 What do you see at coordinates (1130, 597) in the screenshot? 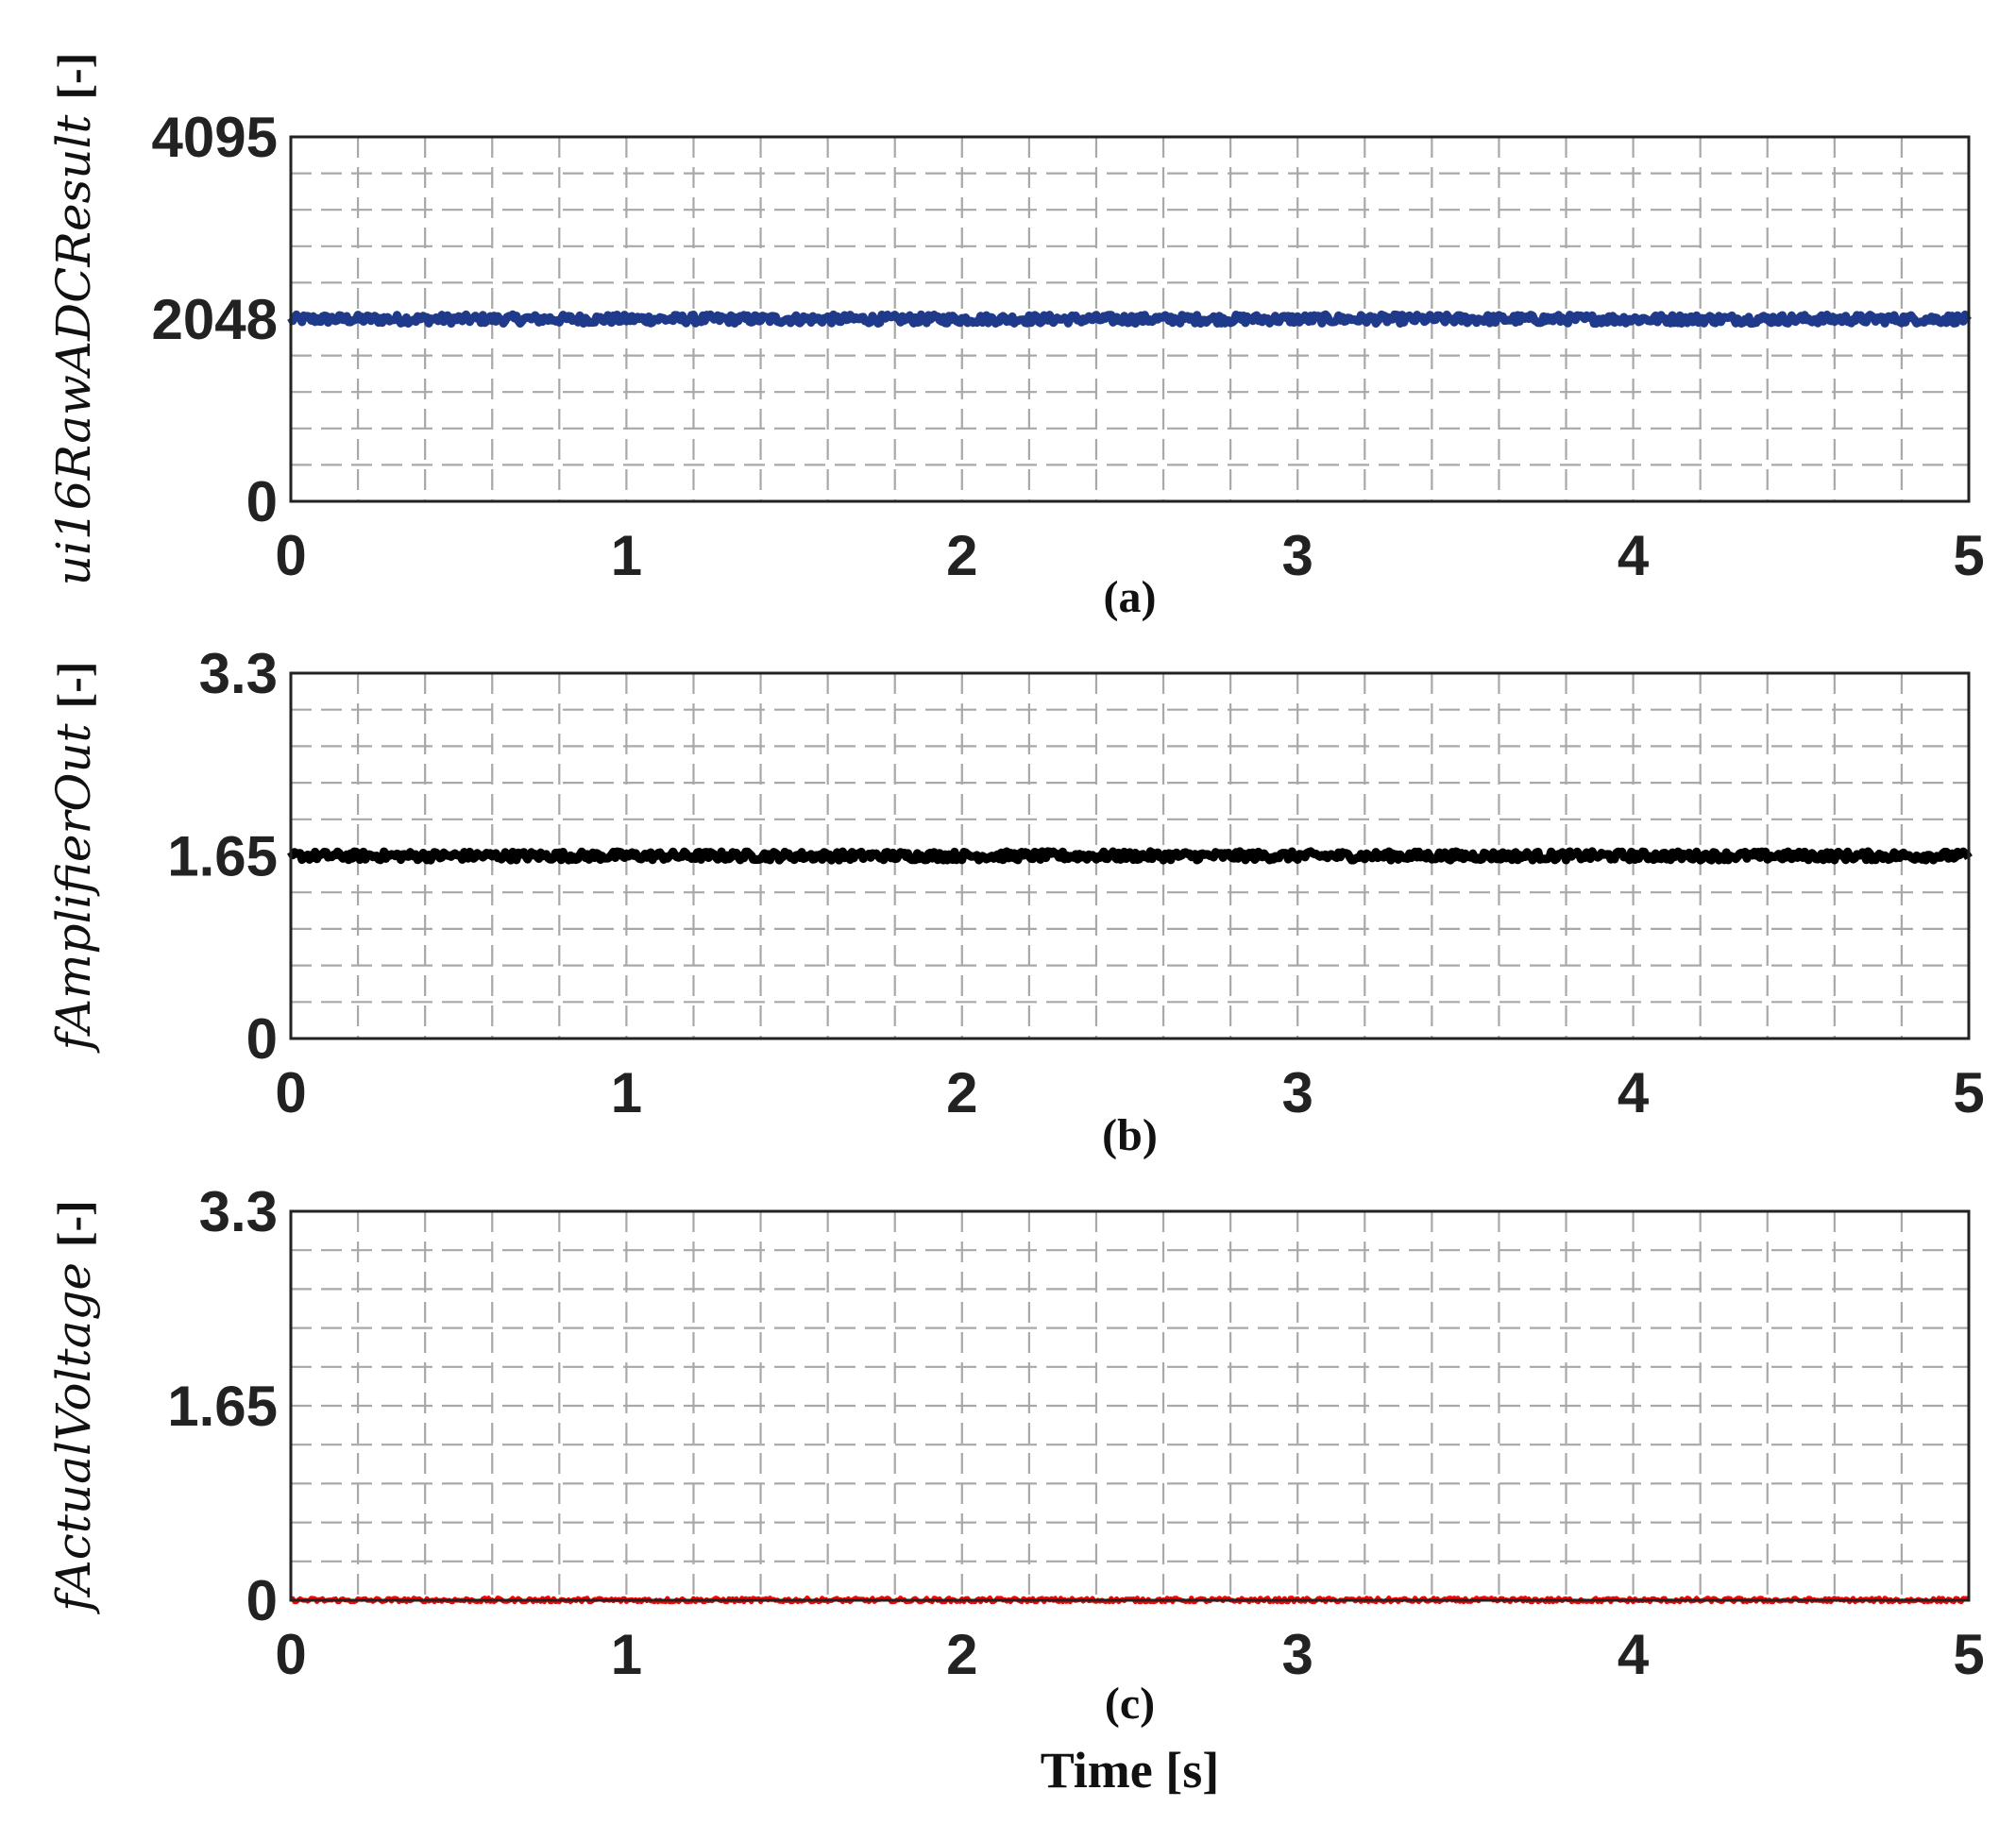
I see `panel-caption: (a)` at bounding box center [1130, 597].